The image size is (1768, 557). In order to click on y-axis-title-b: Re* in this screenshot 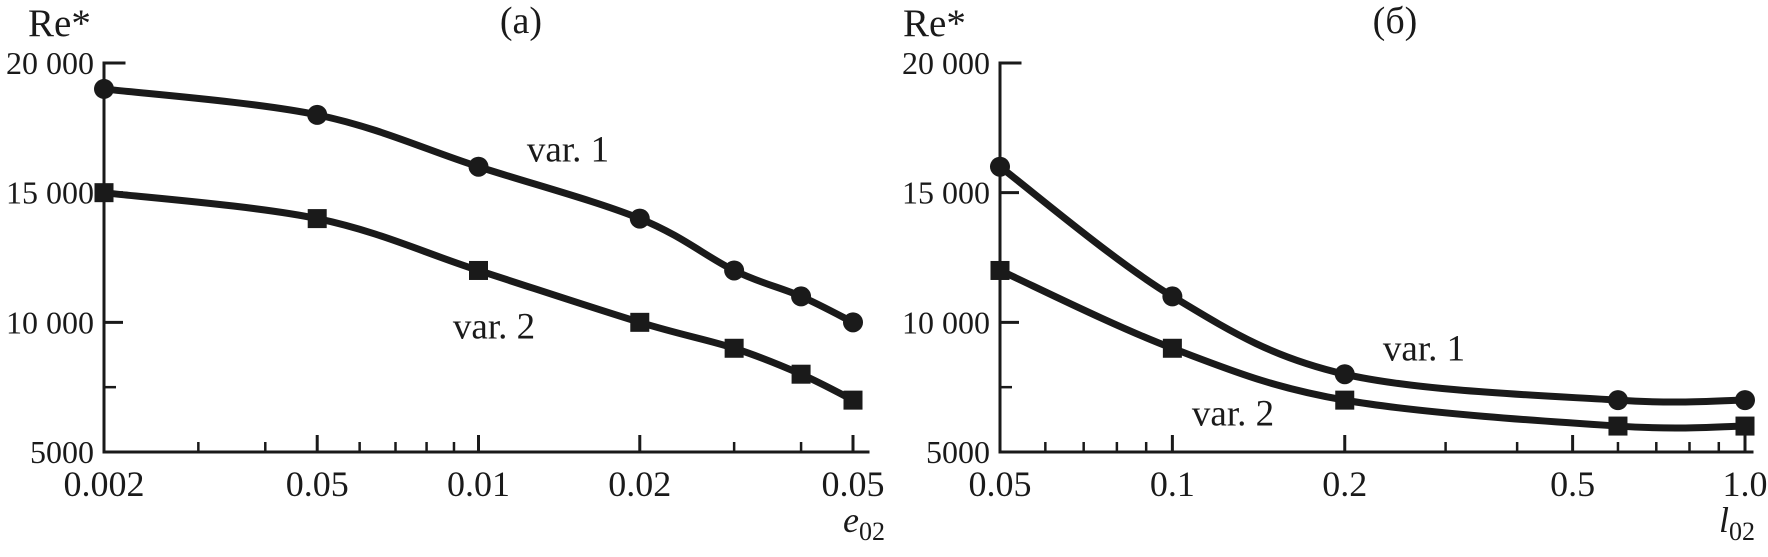, I will do `click(934, 23)`.